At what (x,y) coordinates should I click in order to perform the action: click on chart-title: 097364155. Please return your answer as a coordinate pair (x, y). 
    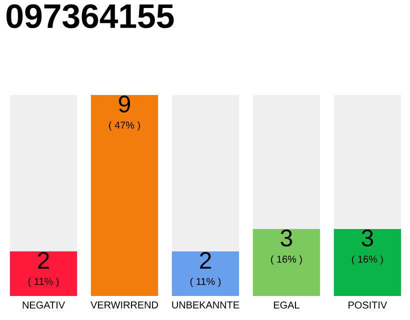
    Looking at the image, I should click on (90, 16).